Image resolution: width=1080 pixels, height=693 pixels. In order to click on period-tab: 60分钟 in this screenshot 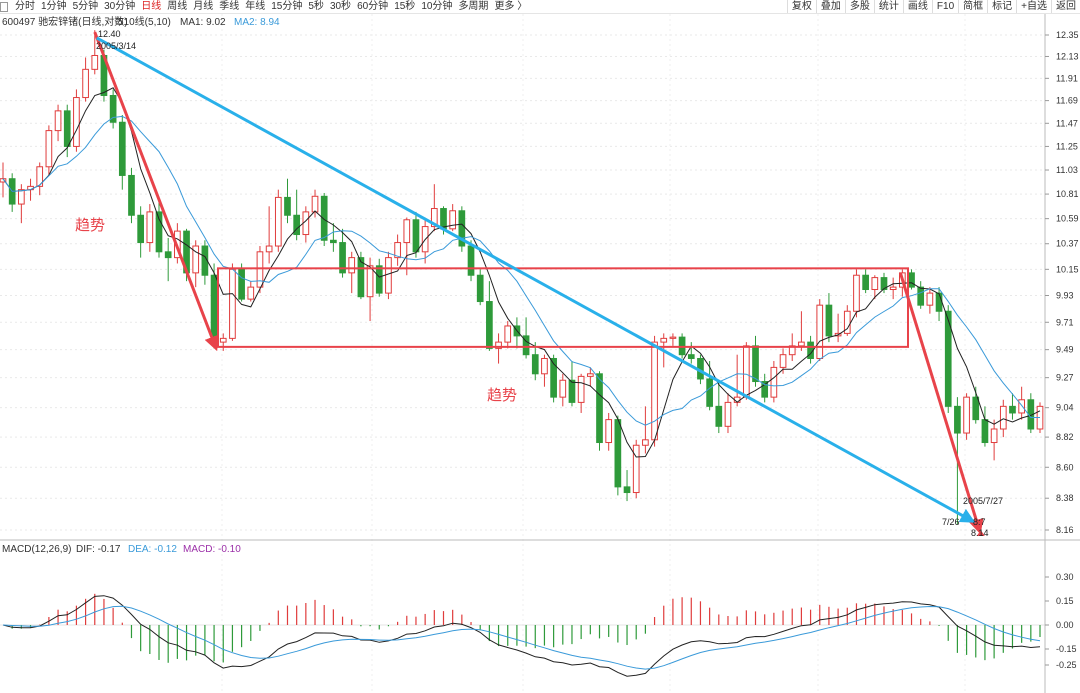, I will do `click(373, 6)`.